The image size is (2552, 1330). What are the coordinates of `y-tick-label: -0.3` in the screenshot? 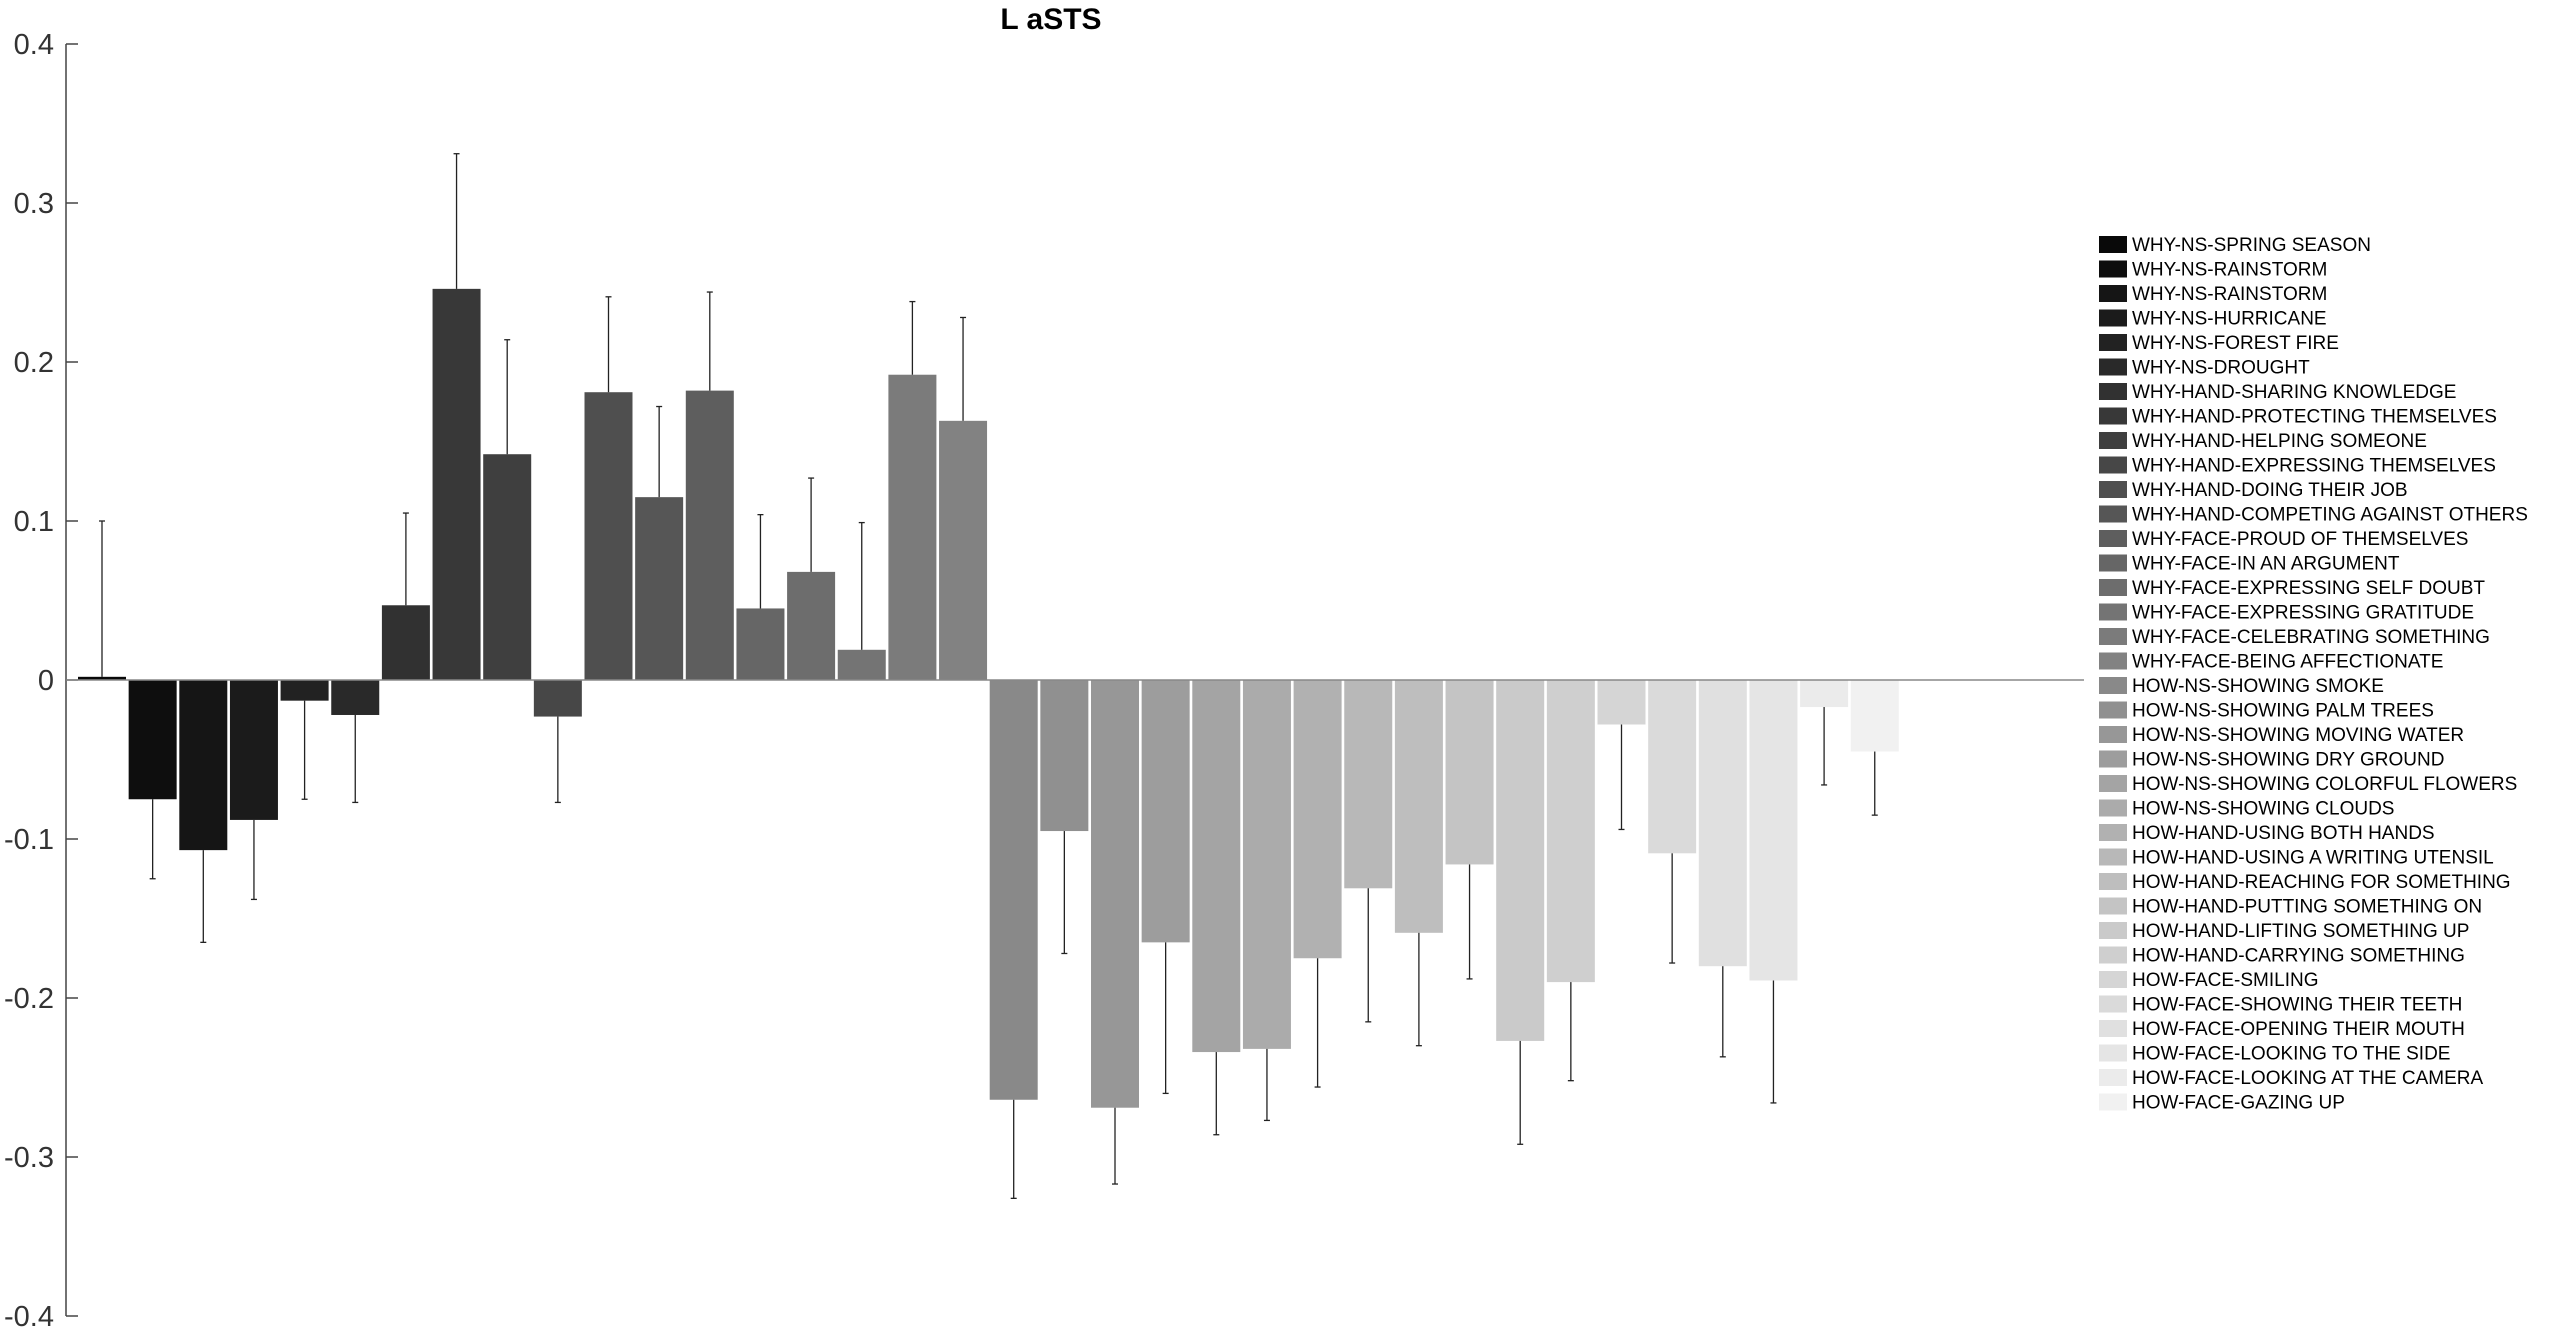 It's located at (29, 1158).